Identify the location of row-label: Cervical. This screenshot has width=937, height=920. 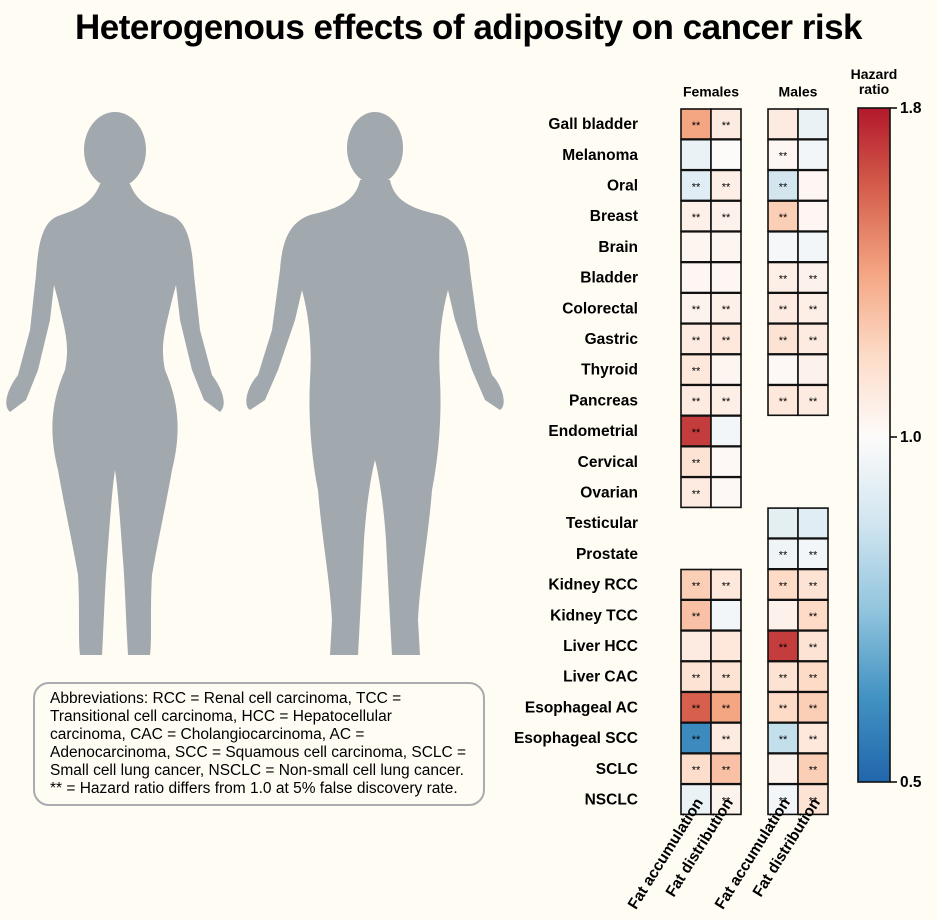
(608, 462).